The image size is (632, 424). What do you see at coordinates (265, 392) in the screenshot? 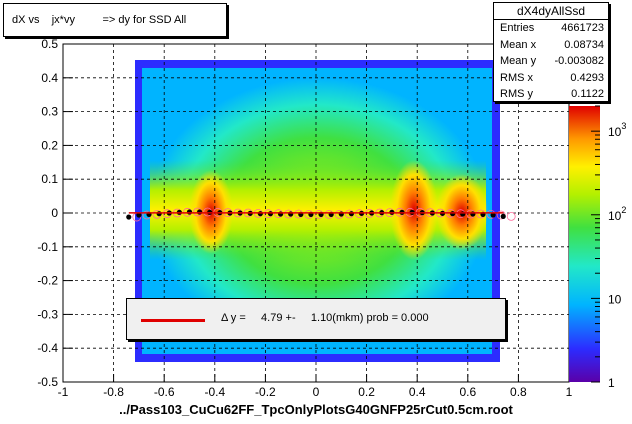
I see `x-tick-label: -0.2` at bounding box center [265, 392].